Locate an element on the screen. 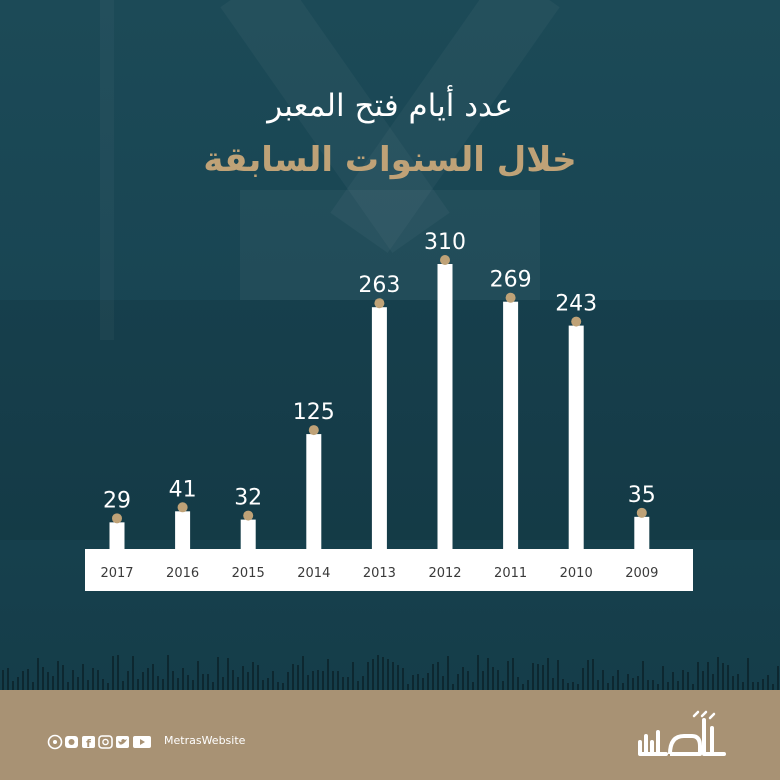 The image size is (780, 780). x-tick-label-2011: 2011 is located at coordinates (510, 573).